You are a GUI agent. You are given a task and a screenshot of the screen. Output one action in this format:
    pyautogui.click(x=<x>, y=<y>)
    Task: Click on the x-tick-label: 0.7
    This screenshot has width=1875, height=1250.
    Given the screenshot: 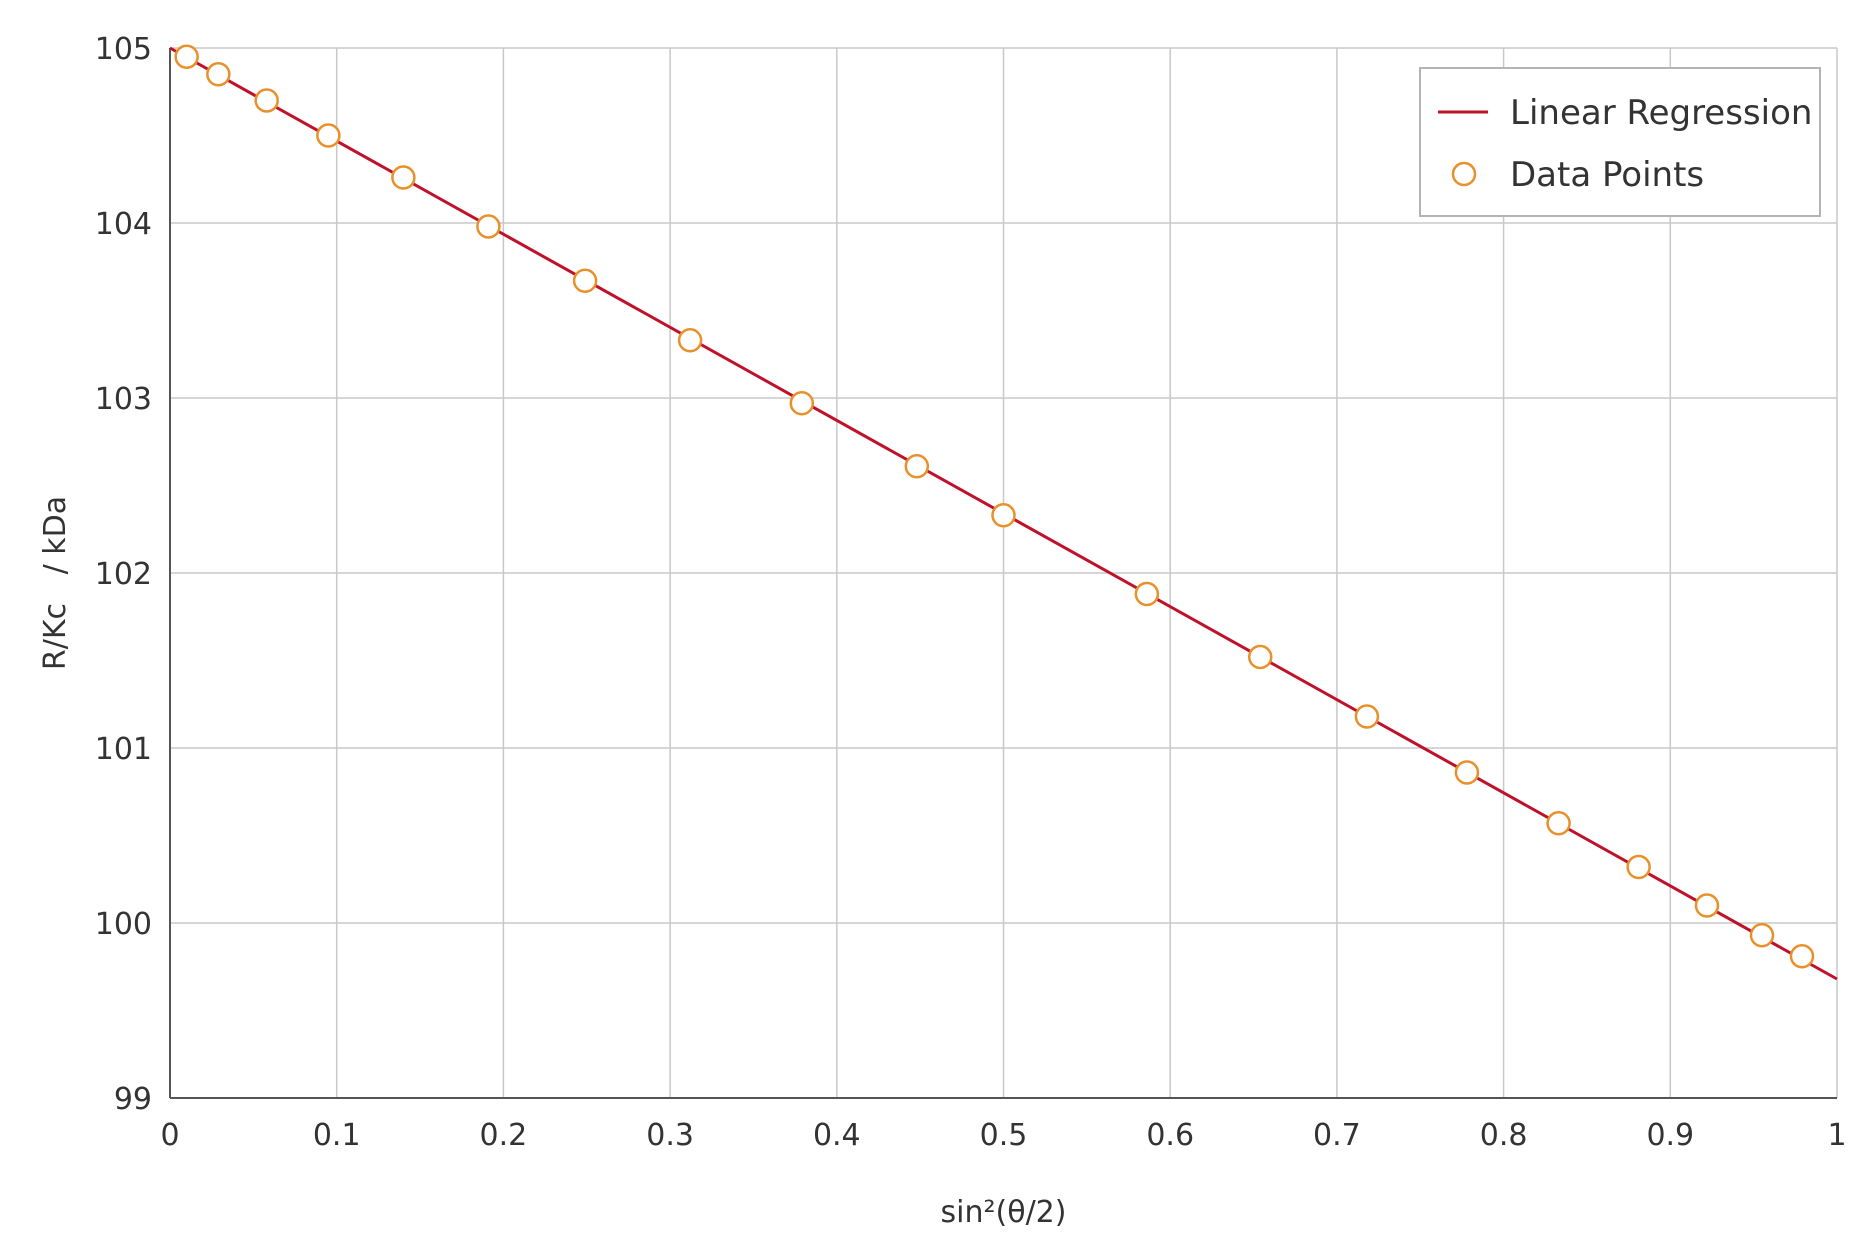 What is the action you would take?
    pyautogui.click(x=1337, y=1135)
    